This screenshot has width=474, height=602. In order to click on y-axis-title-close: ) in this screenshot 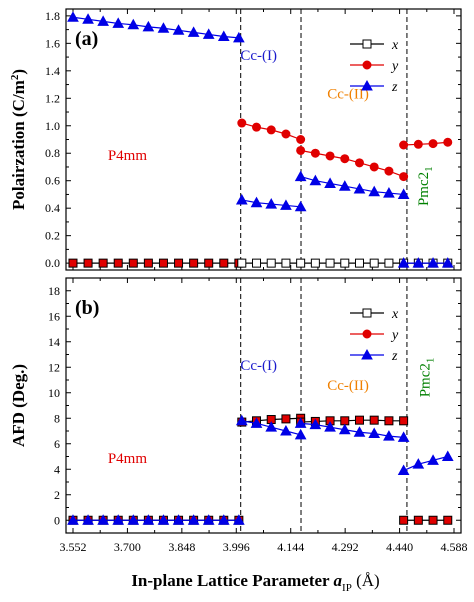, I will do `click(18, 72)`.